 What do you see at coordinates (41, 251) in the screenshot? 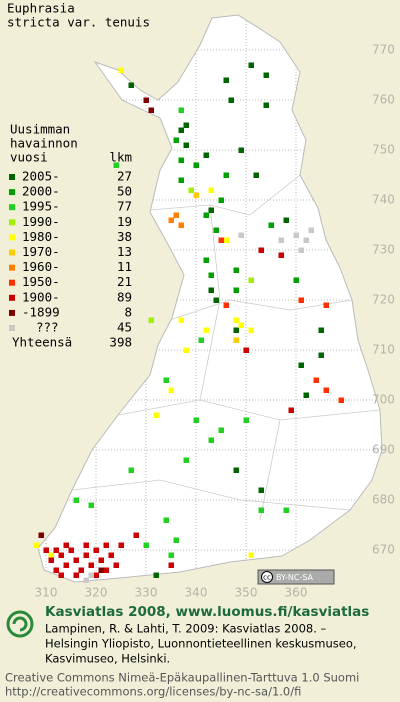
I see `legend-label: 1970-` at bounding box center [41, 251].